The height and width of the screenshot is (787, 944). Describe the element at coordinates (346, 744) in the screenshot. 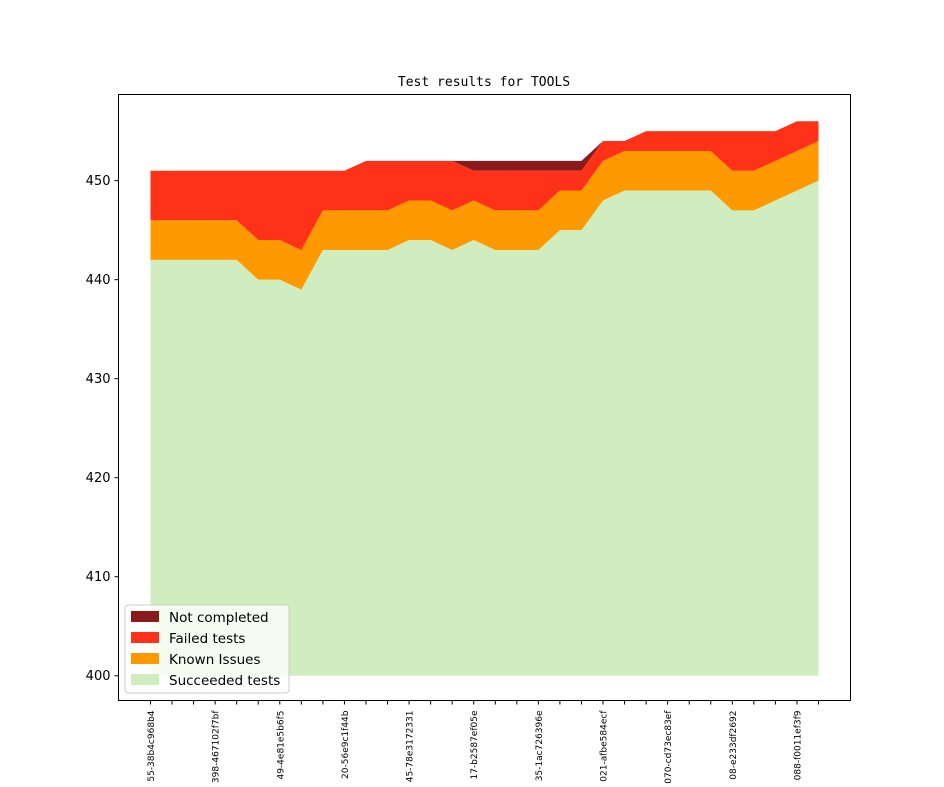

I see `x-tick-label: 20-56e9c1f44b` at that location.